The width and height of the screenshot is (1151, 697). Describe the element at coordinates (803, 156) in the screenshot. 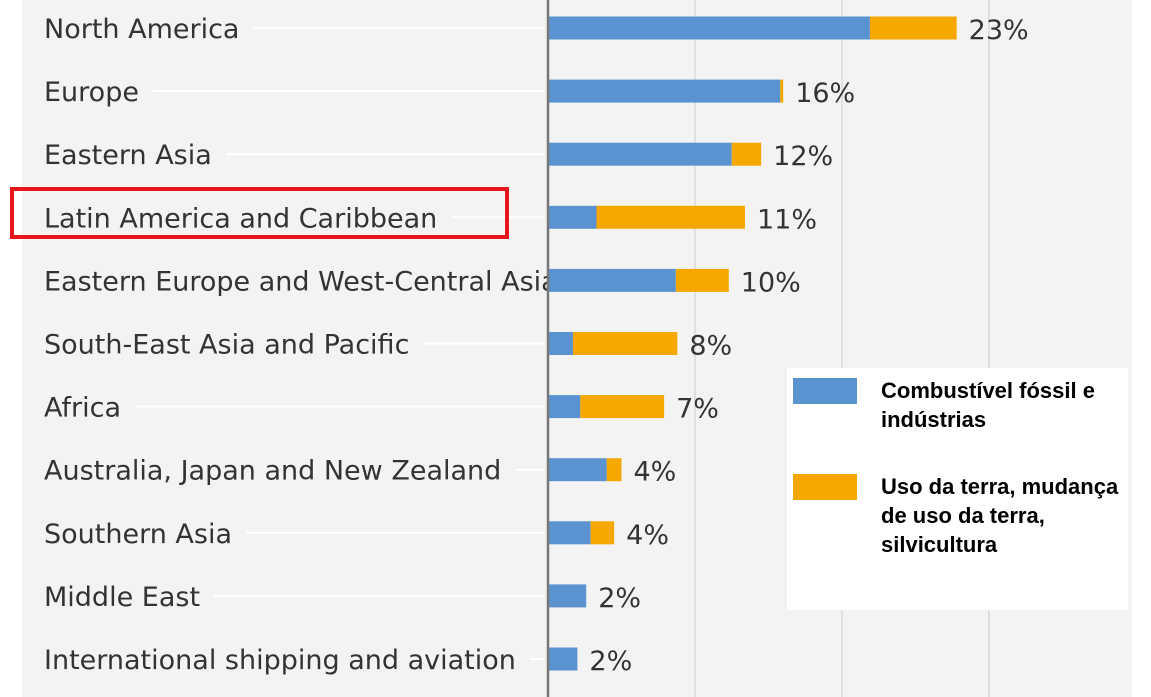

I see `value-label: 12%` at that location.